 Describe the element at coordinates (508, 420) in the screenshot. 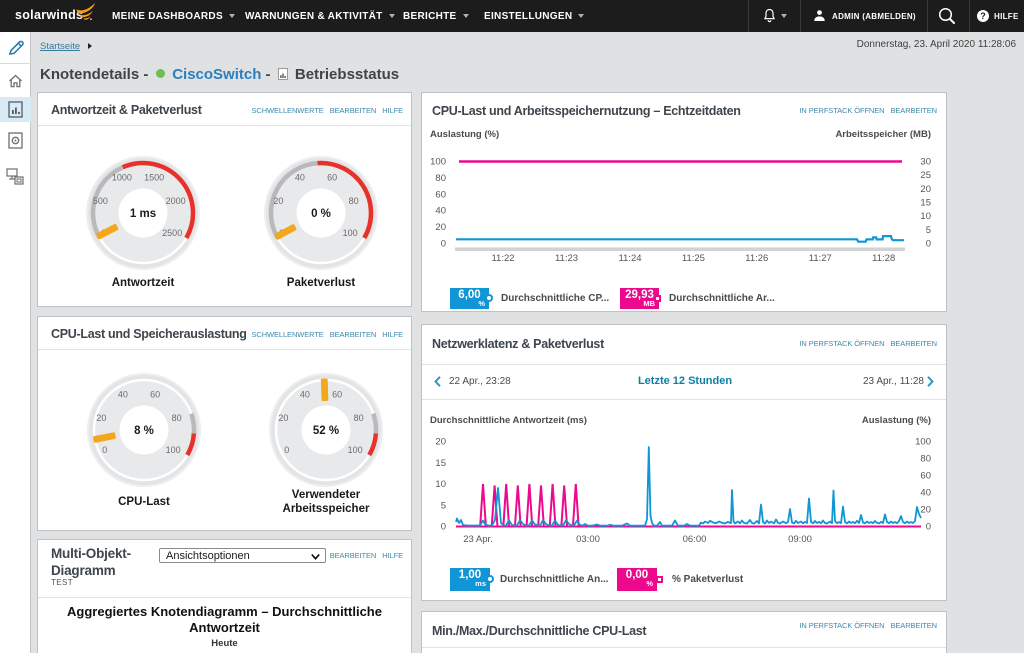

I see `svg-text:Durchschnittliche Antwortzeit: Durchschnittliche Antwortzeit (ms)` at that location.